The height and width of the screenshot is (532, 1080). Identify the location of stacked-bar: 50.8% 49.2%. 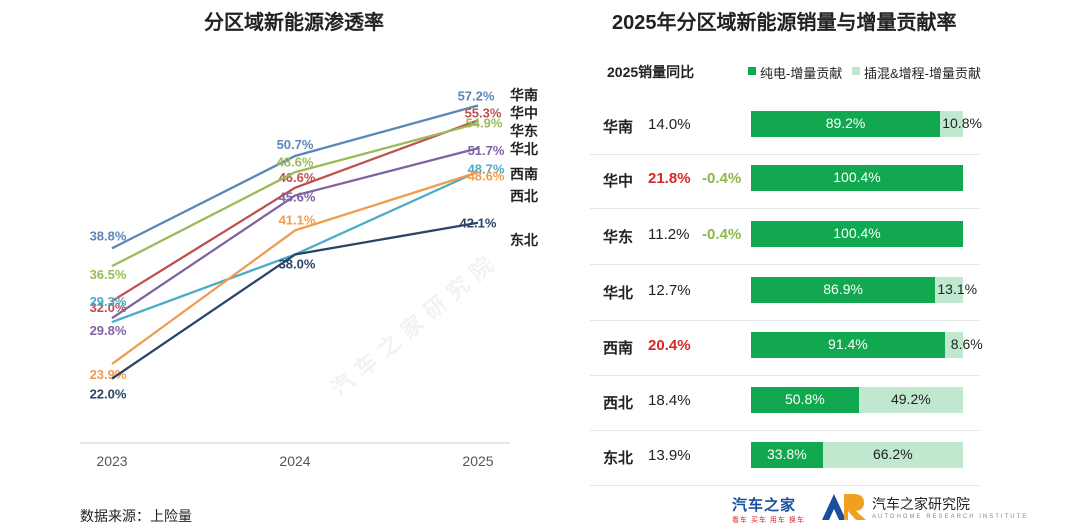
(861, 400).